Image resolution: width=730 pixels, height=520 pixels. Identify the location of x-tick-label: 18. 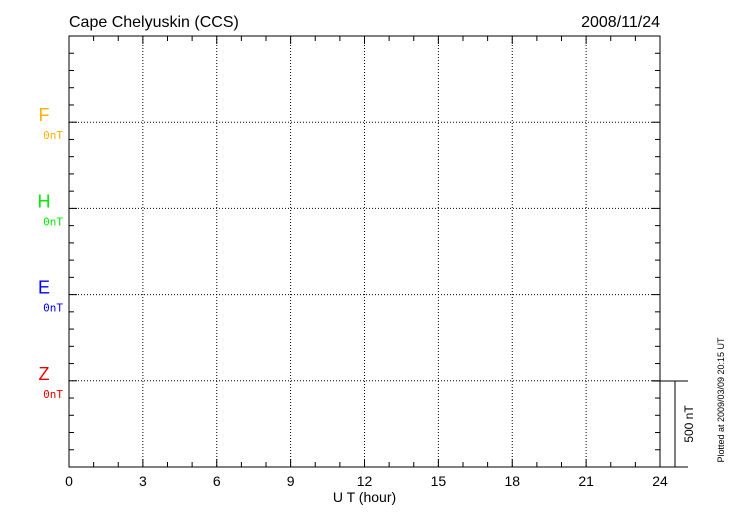
(512, 481).